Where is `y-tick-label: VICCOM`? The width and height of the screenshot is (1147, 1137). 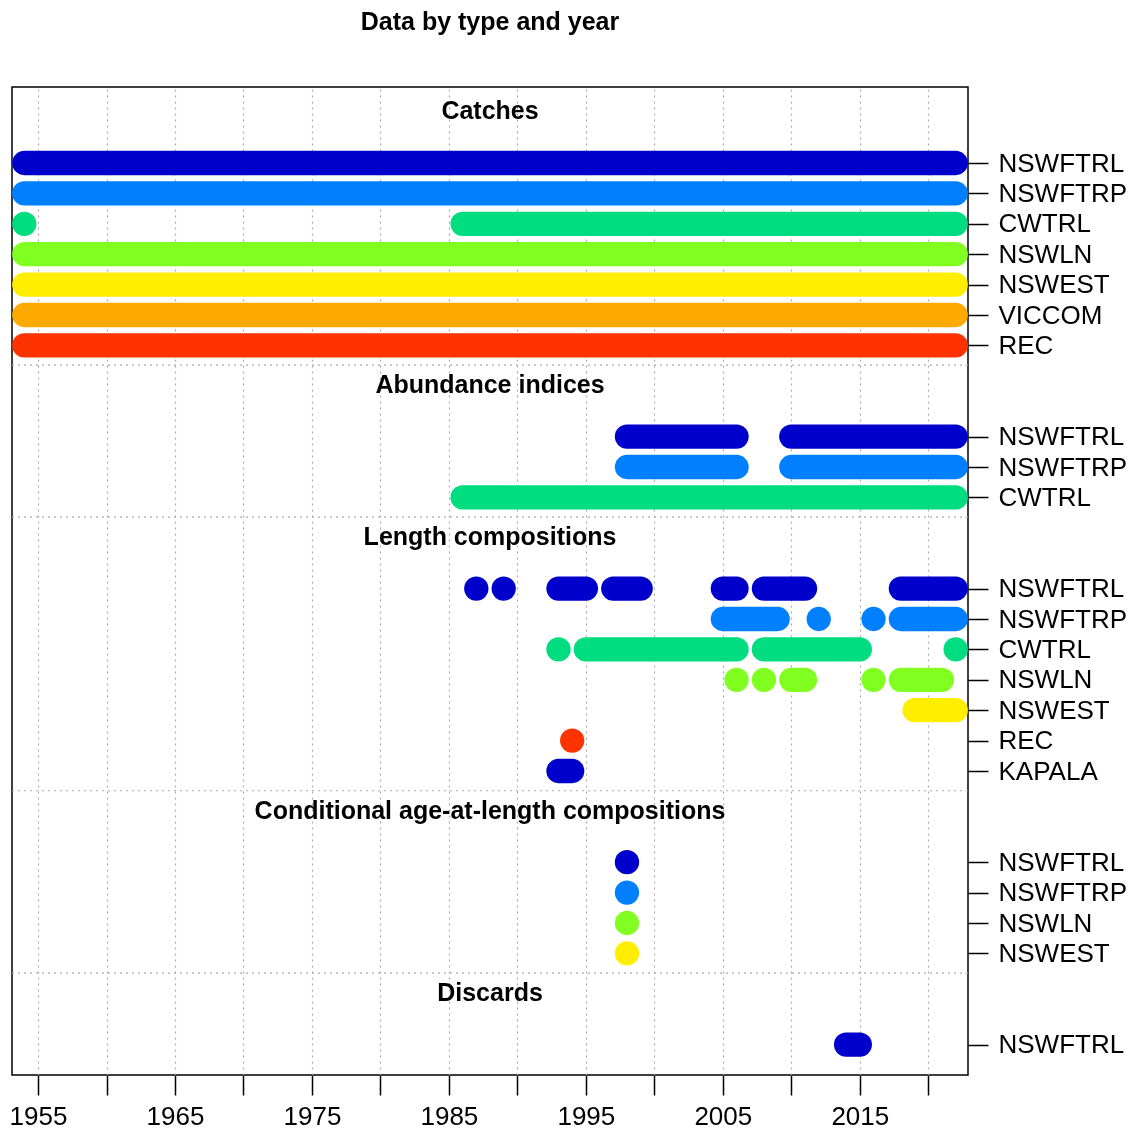 y-tick-label: VICCOM is located at coordinates (1050, 314).